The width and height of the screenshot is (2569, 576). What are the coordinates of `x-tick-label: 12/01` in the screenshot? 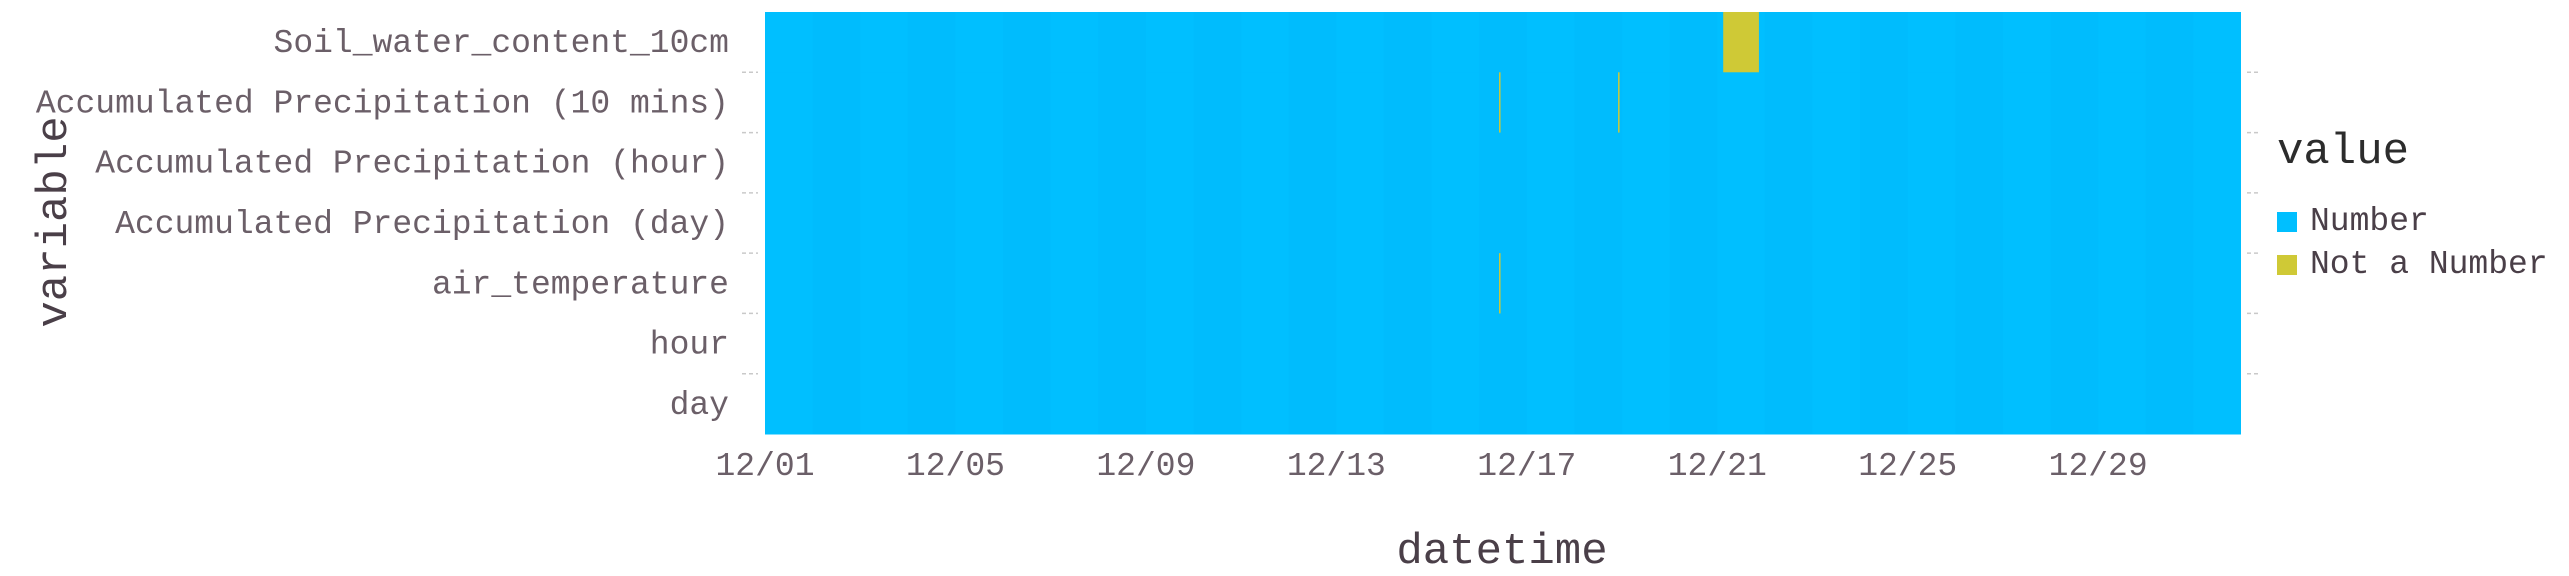 It's located at (764, 466).